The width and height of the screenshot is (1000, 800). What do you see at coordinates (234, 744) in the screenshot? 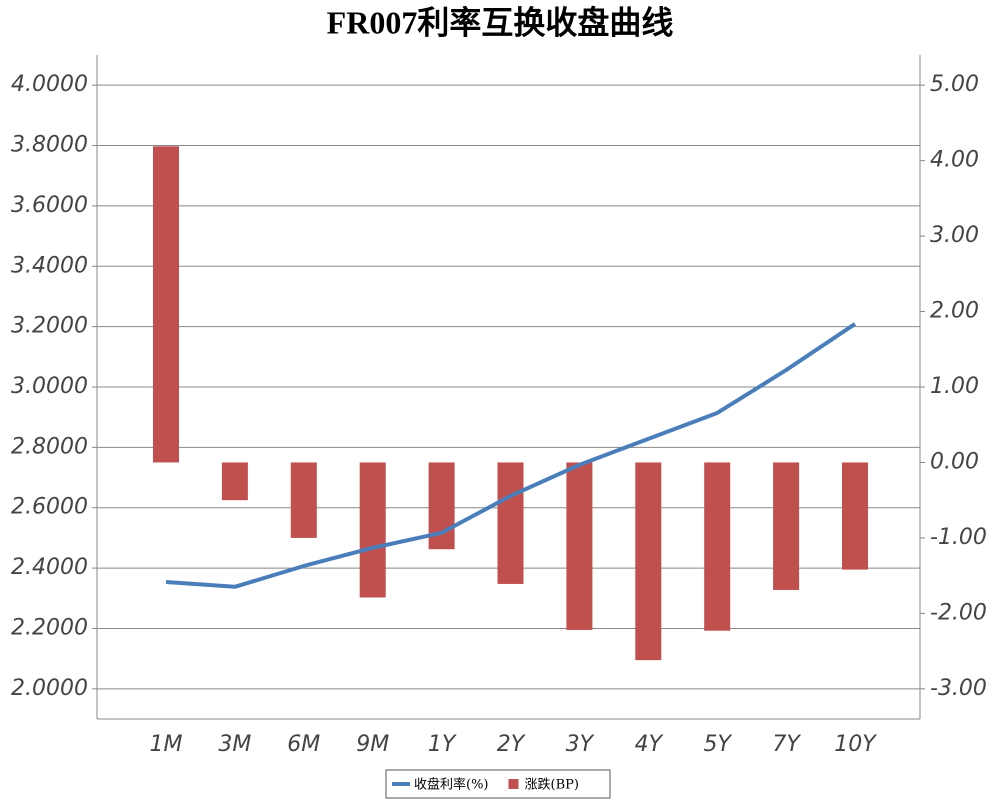
I see `x-tick-label: 3M` at bounding box center [234, 744].